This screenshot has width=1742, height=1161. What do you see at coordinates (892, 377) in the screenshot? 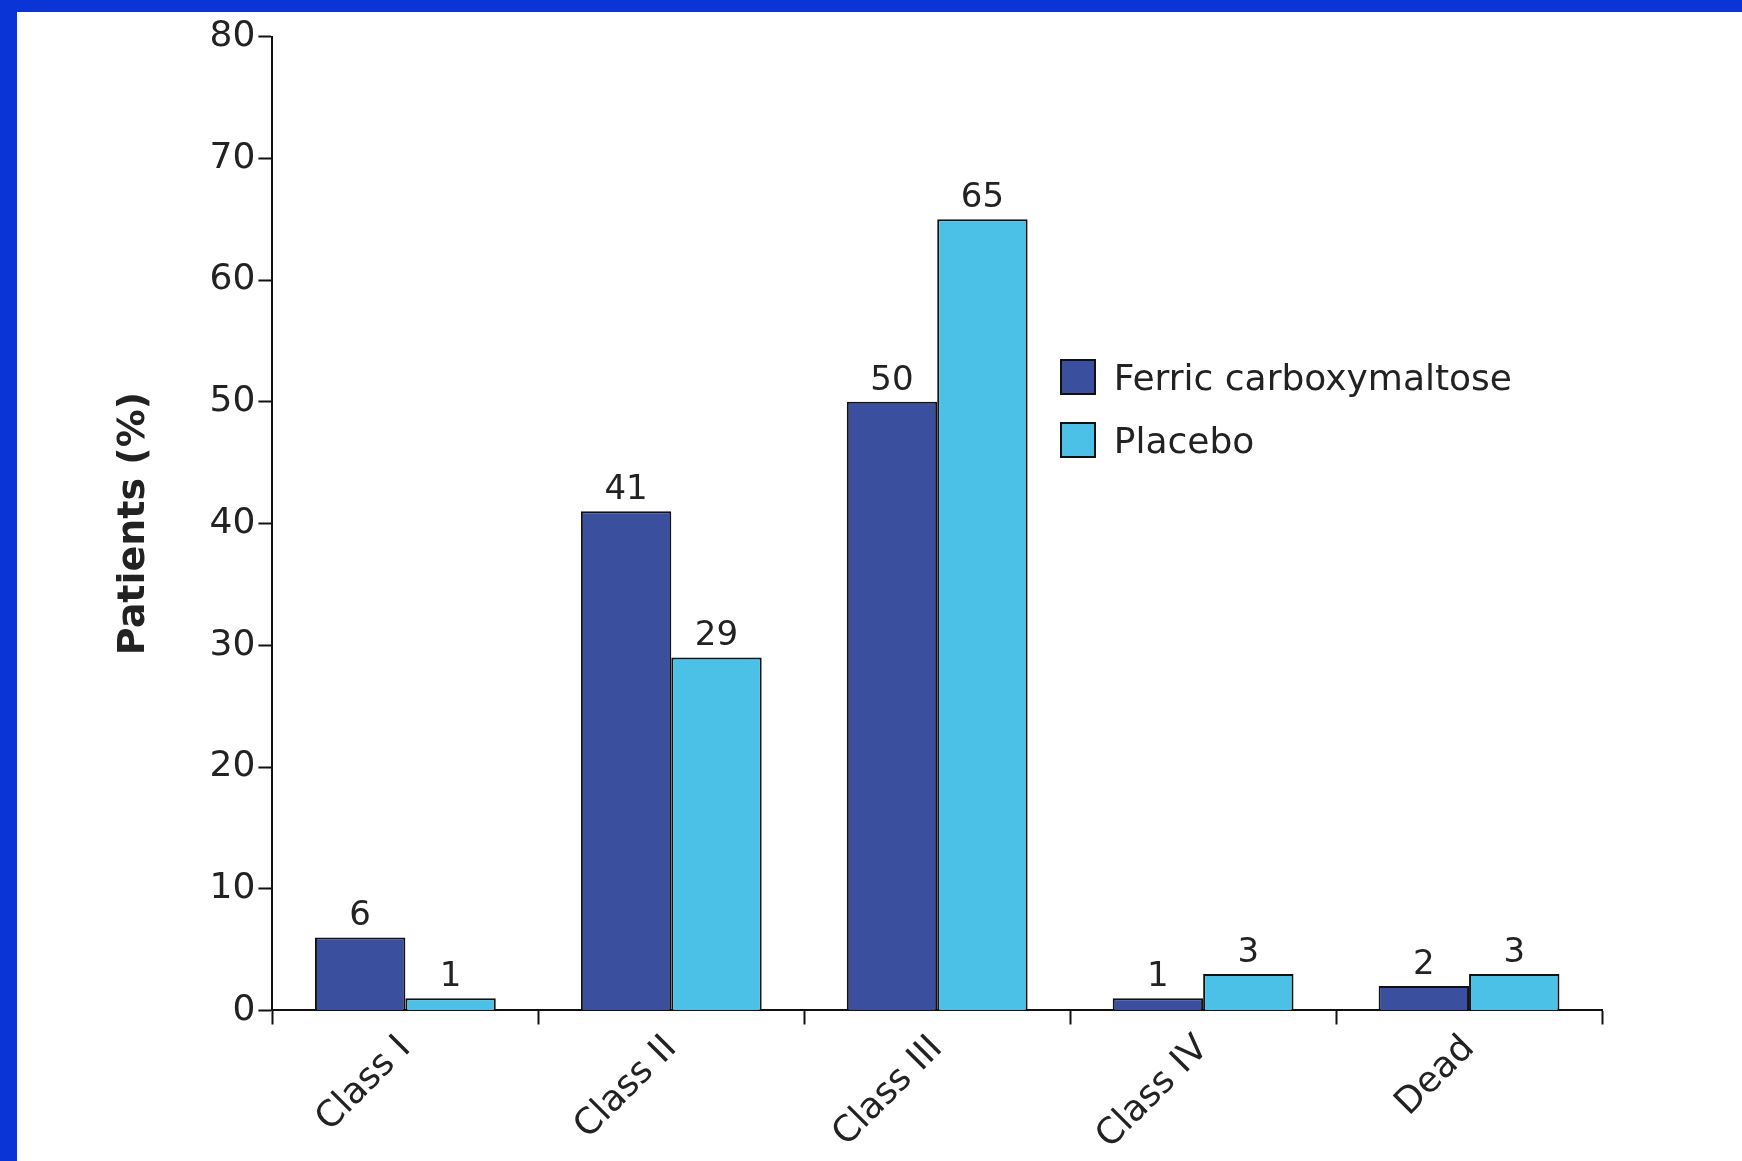
I see `data-label: 50` at bounding box center [892, 377].